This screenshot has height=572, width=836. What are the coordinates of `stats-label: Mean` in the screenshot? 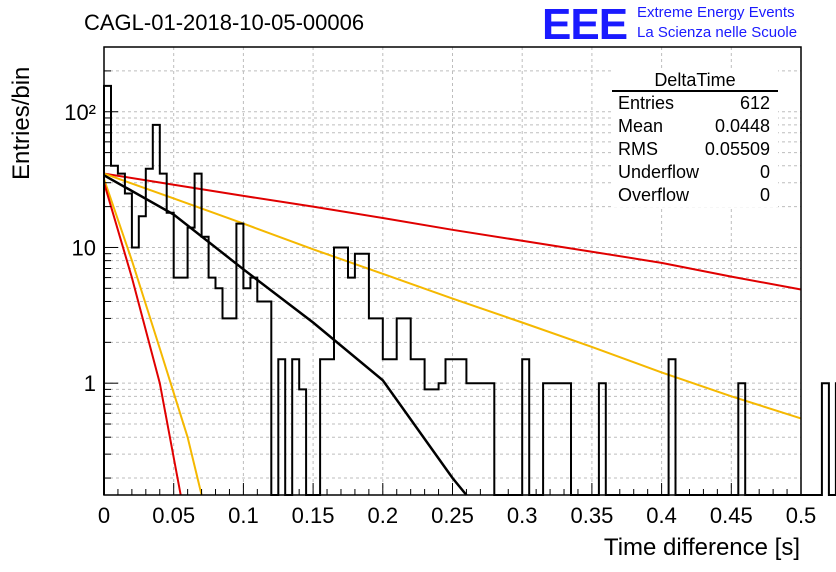 It's located at (641, 126).